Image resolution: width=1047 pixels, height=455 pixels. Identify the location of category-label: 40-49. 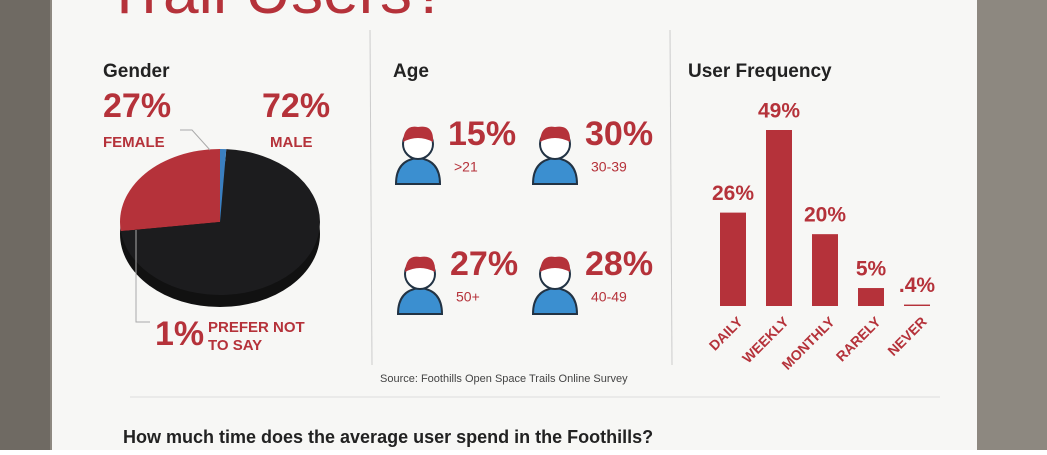
(609, 297).